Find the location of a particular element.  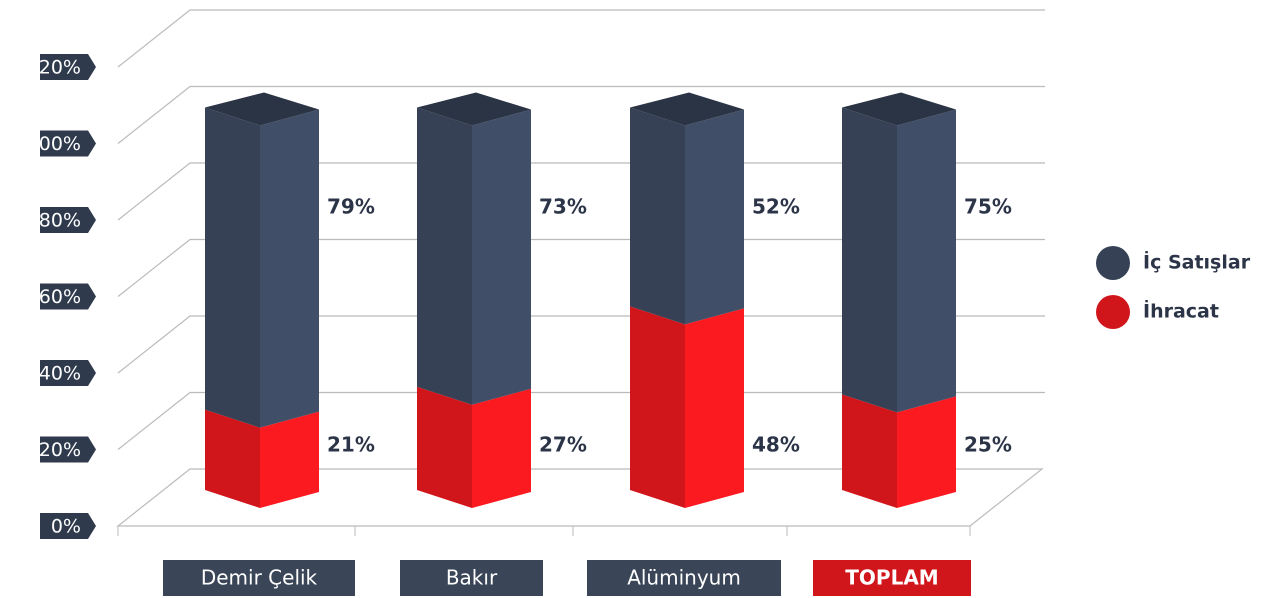

value-label: 73% is located at coordinates (563, 207).